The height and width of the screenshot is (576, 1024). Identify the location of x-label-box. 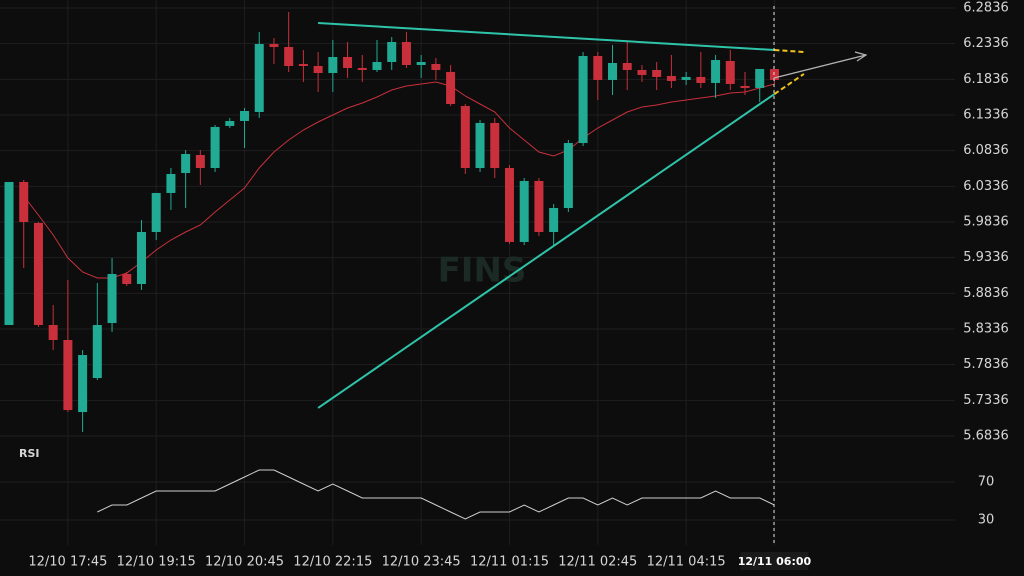
(774, 561).